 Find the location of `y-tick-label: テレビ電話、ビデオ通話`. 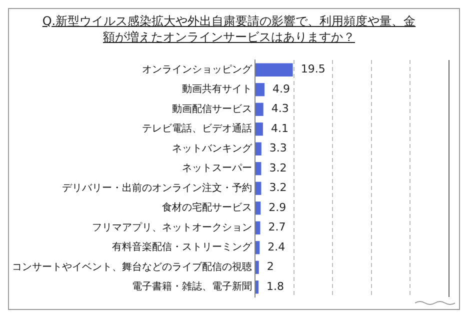

y-tick-label: テレビ電話、ビデオ通話 is located at coordinates (197, 128).